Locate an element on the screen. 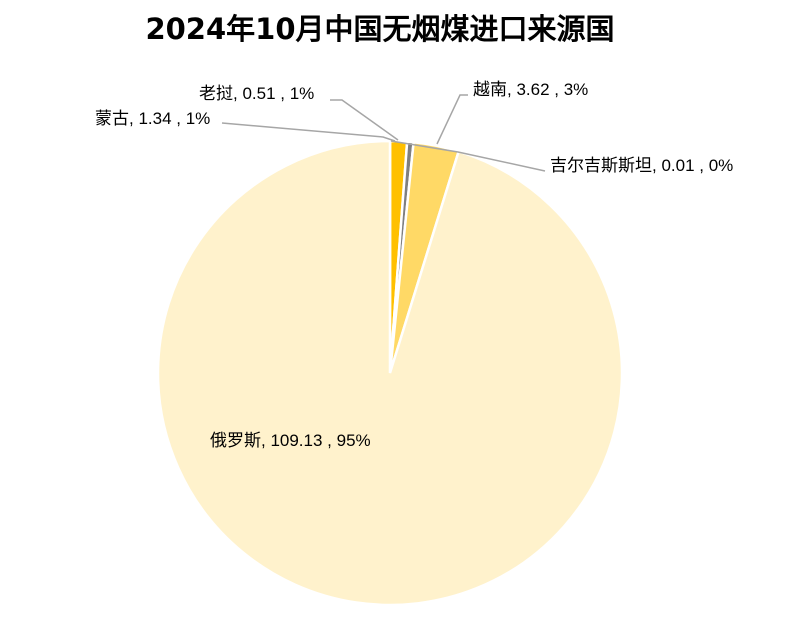 The width and height of the screenshot is (811, 639). data-label-0: 吉尔吉斯斯坦, 0.01 , 0% is located at coordinates (641, 165).